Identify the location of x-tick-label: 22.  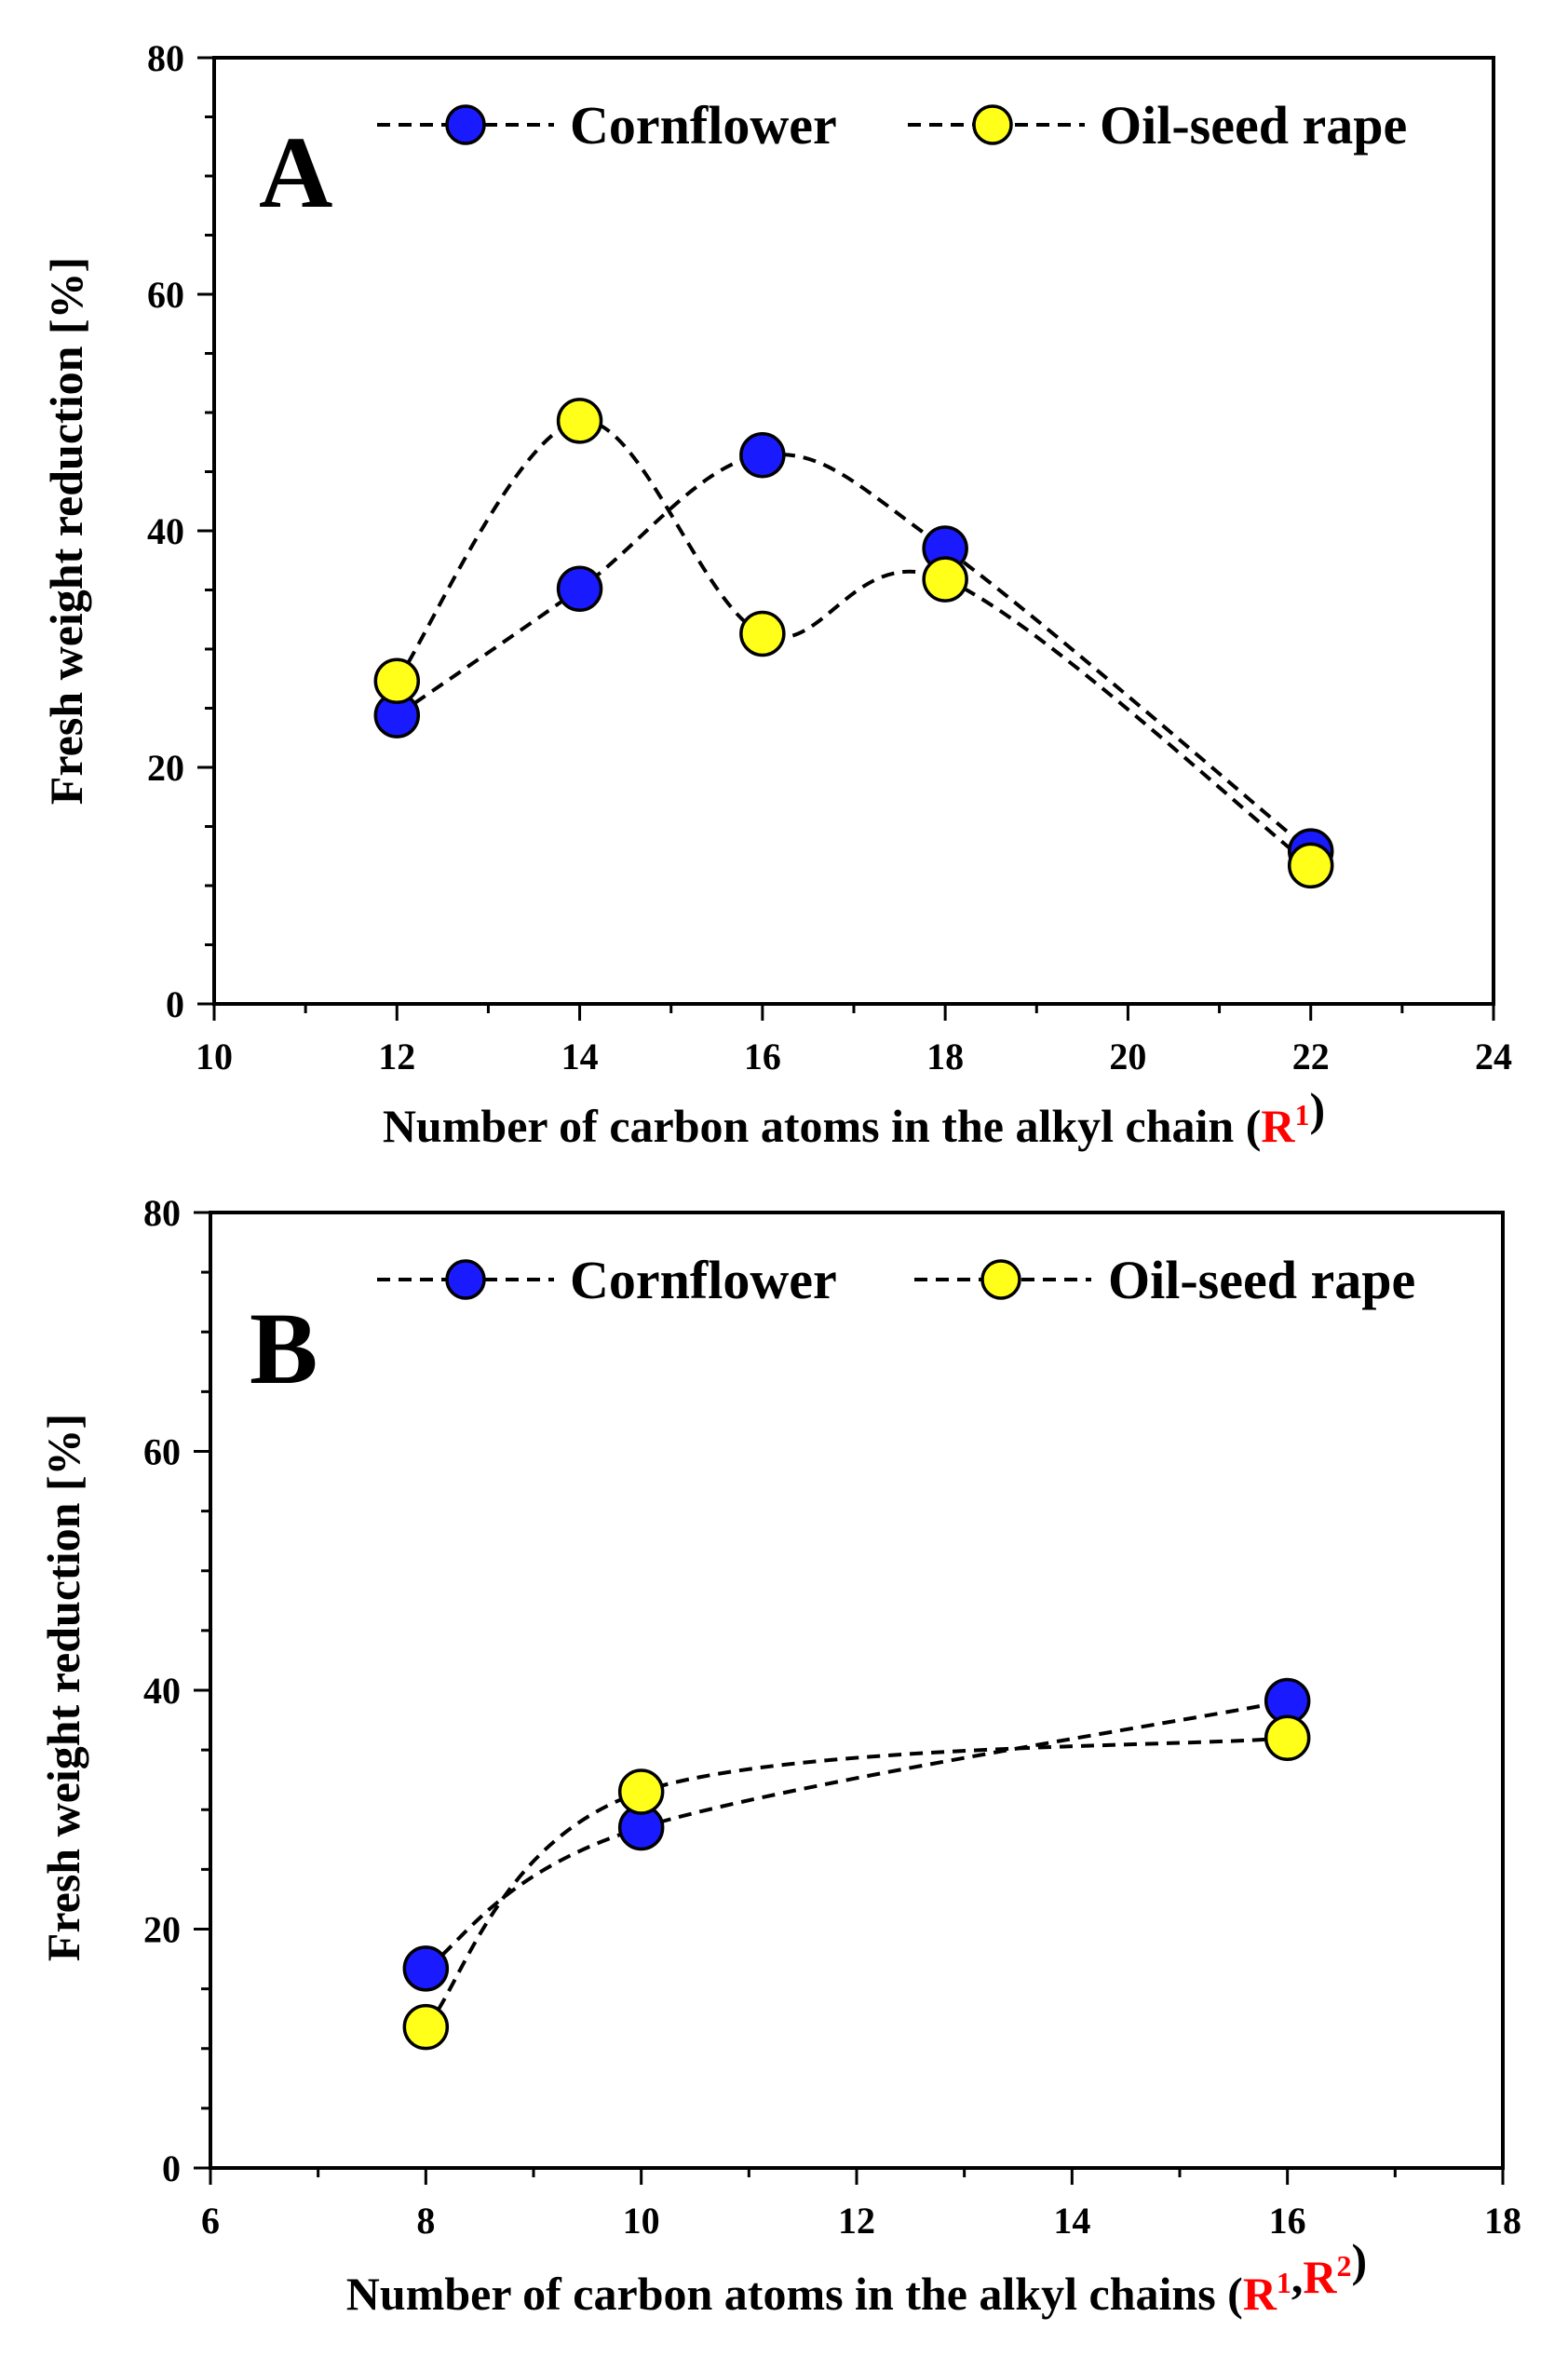
(1311, 1056).